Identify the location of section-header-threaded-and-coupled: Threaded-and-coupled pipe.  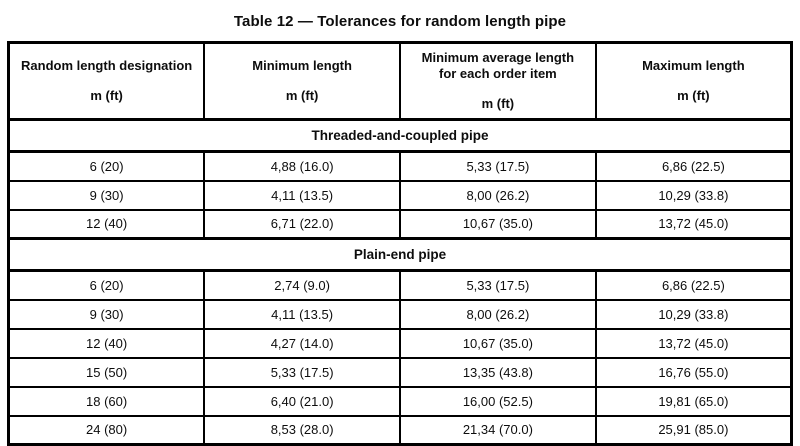
(400, 135).